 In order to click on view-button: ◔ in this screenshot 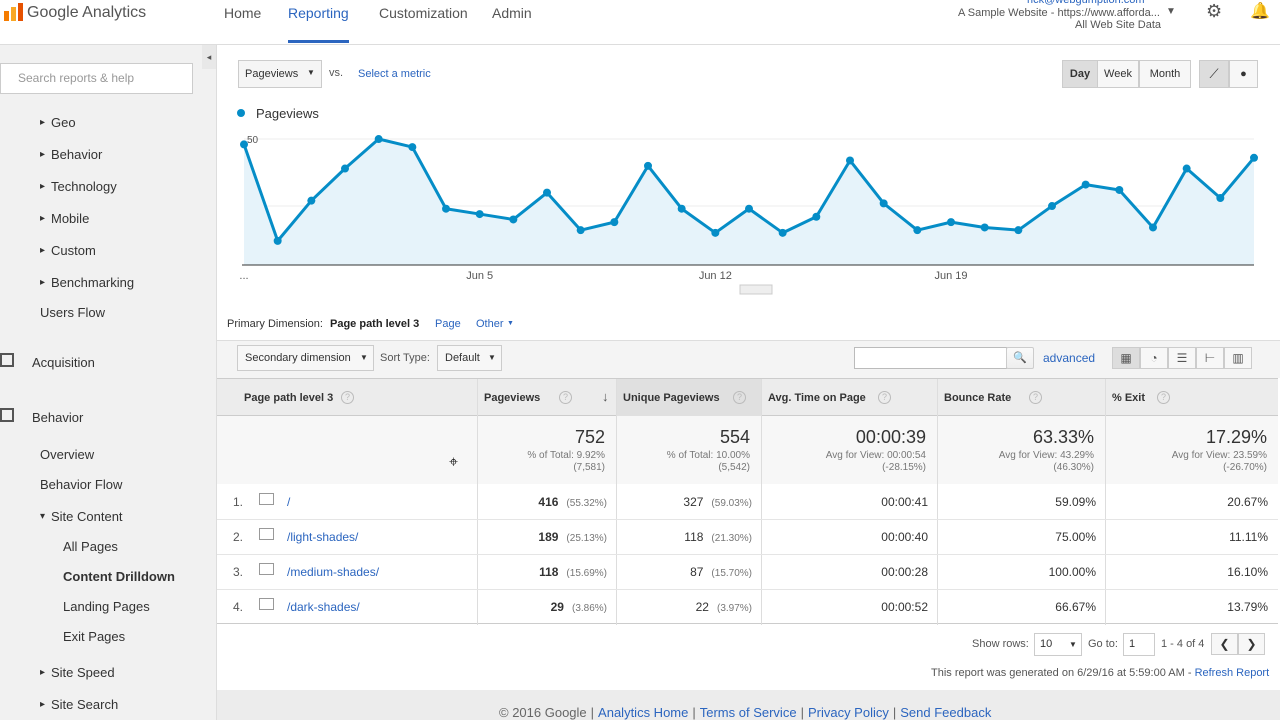, I will do `click(1154, 358)`.